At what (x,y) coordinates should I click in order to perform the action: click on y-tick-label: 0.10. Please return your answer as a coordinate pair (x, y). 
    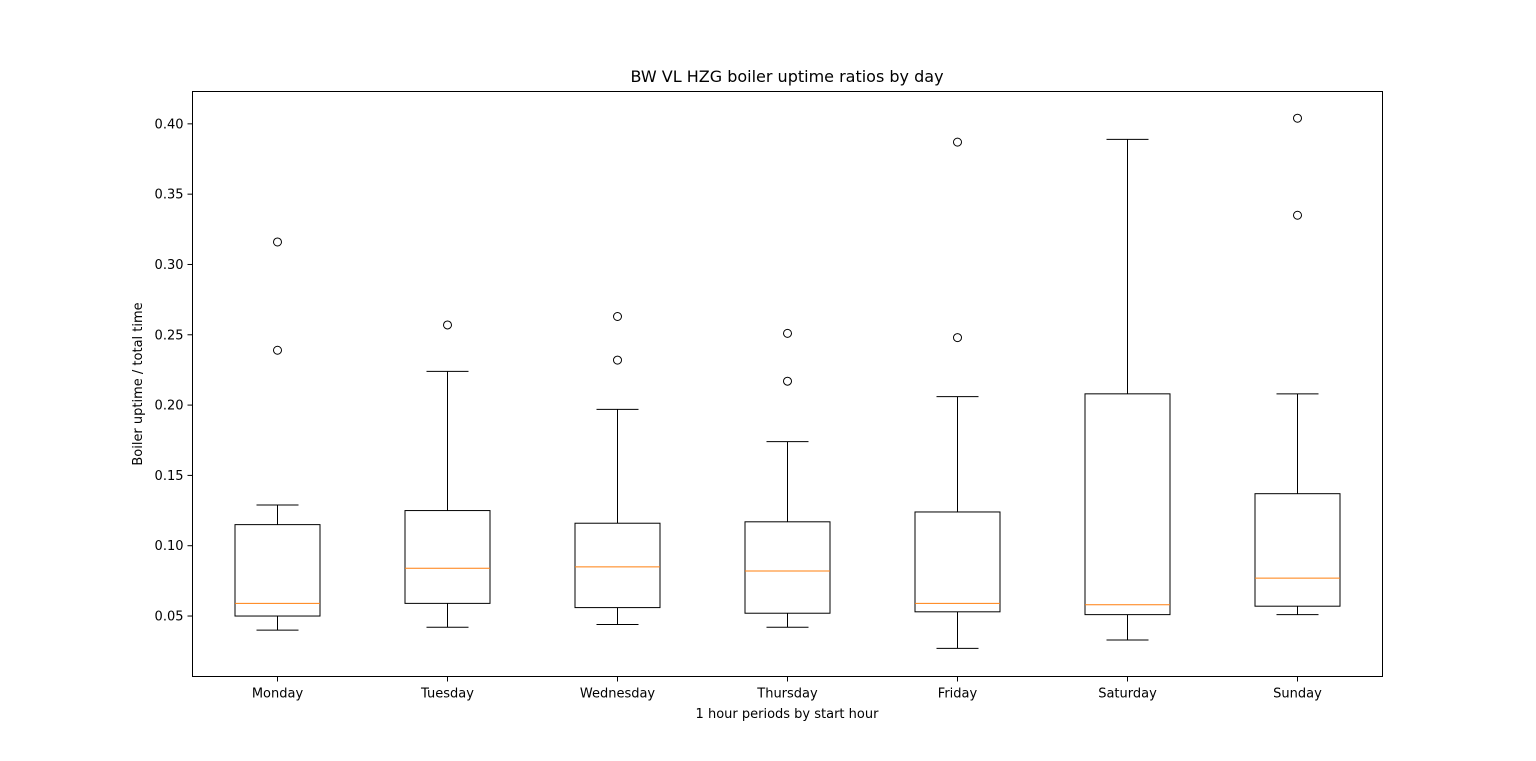
    Looking at the image, I should click on (169, 546).